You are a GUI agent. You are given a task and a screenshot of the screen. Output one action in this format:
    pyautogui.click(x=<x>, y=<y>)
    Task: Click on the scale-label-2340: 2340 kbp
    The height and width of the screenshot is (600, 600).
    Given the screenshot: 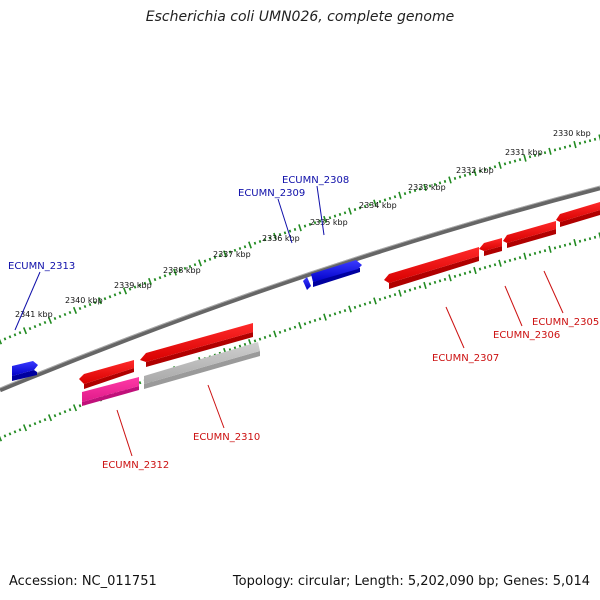 What is the action you would take?
    pyautogui.click(x=84, y=300)
    